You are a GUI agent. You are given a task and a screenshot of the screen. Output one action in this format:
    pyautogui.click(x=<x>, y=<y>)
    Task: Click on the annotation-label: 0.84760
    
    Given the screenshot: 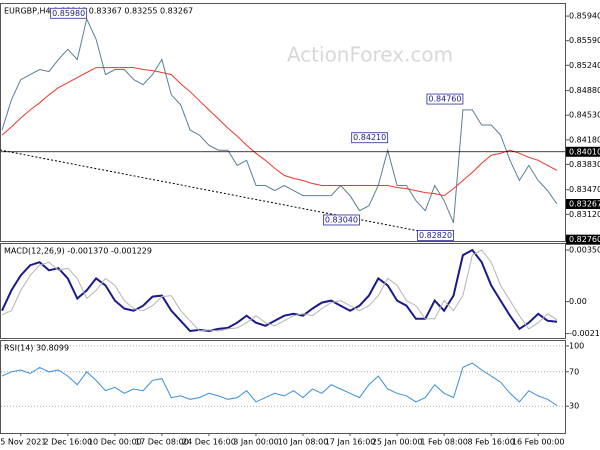 What is the action you would take?
    pyautogui.click(x=444, y=99)
    